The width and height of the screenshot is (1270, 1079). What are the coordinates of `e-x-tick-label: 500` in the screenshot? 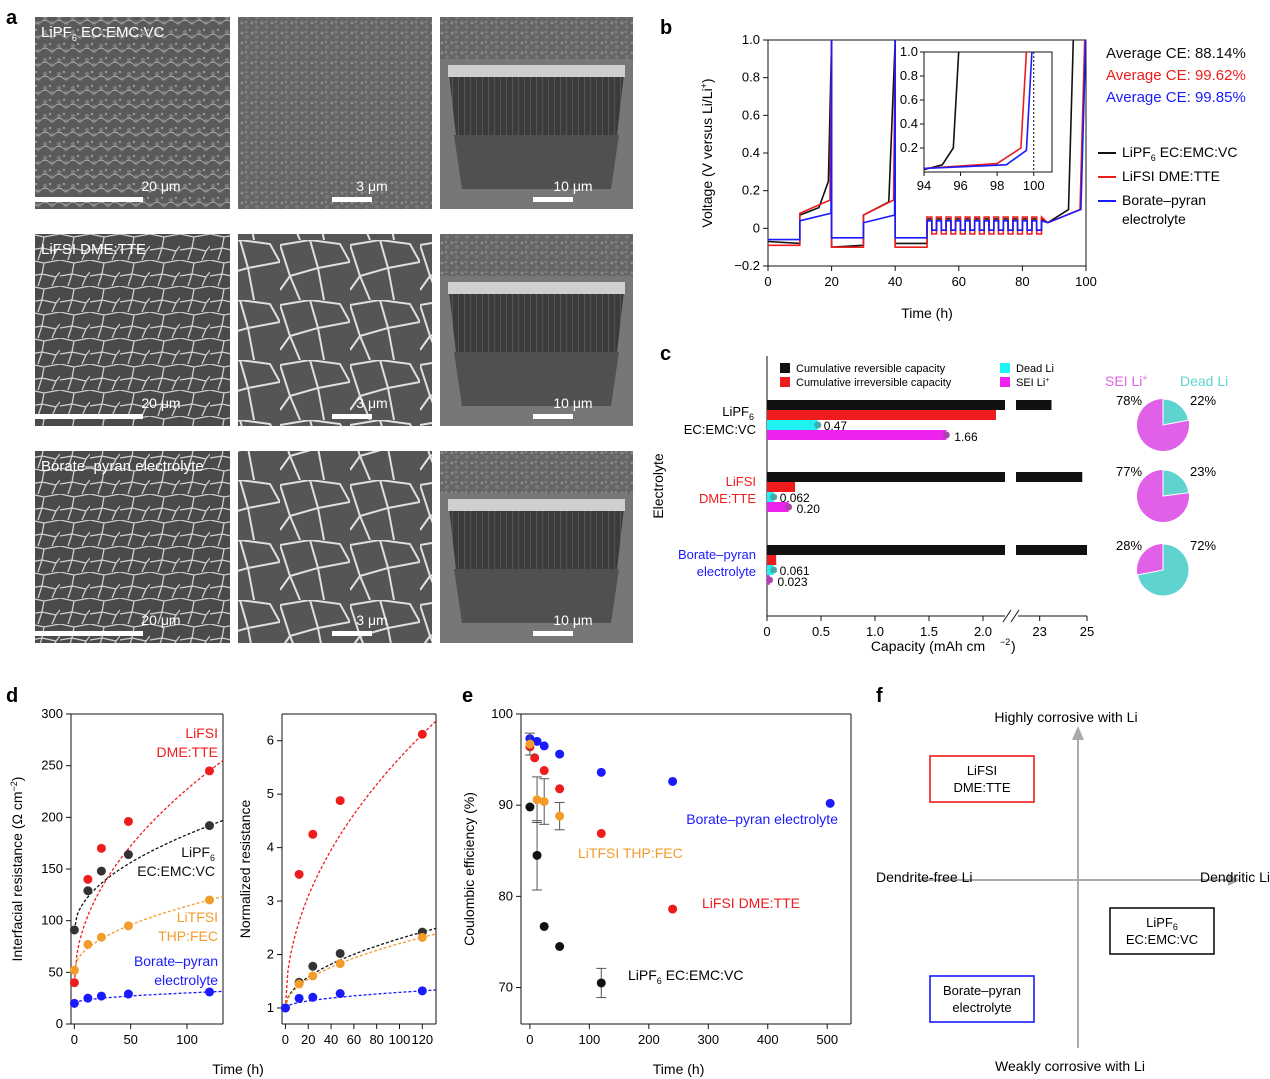 It's located at (827, 1039).